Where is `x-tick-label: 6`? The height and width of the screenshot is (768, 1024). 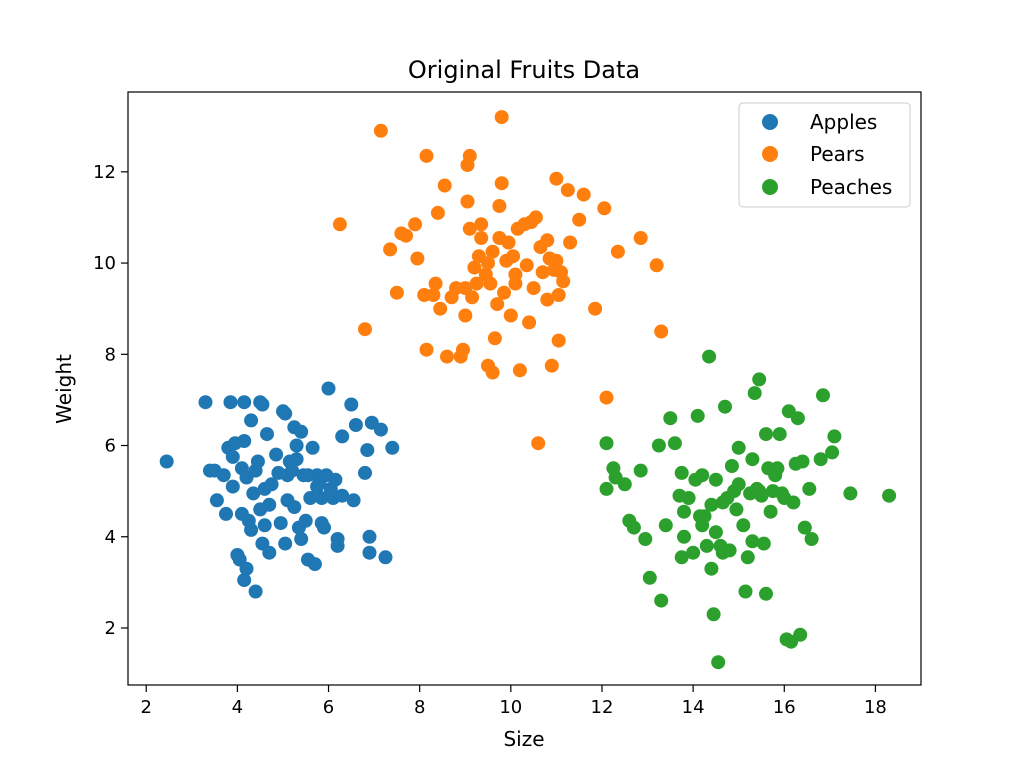 x-tick-label: 6 is located at coordinates (328, 707).